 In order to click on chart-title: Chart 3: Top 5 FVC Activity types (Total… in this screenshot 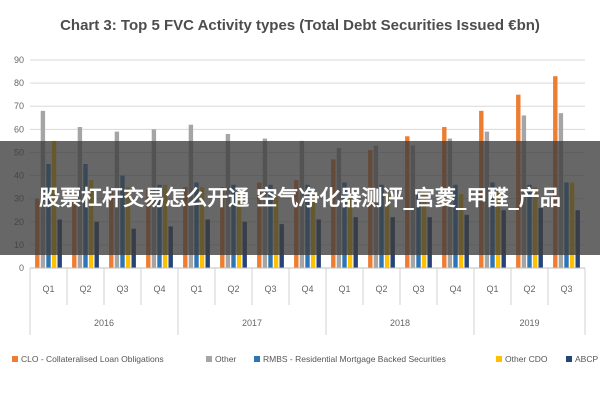, I will do `click(300, 25)`.